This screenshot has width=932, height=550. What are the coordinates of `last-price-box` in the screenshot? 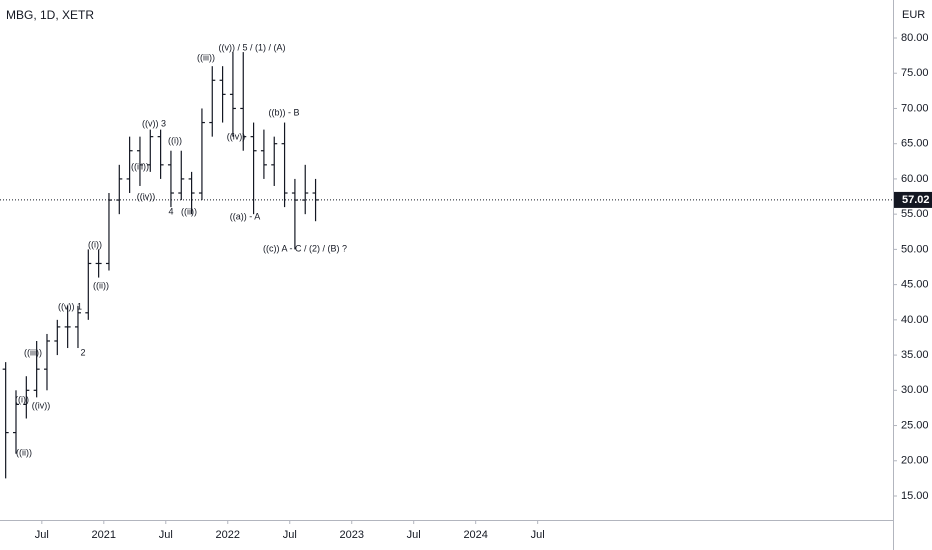 It's located at (913, 199).